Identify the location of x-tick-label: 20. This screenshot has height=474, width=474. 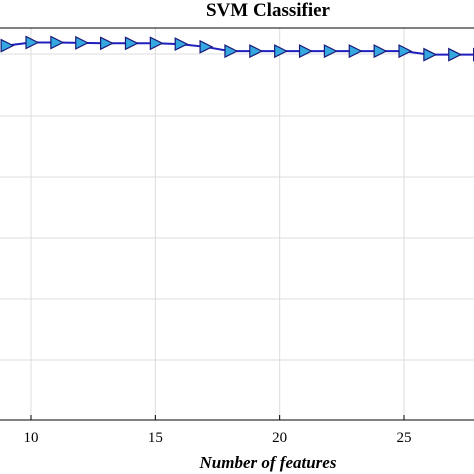
(279, 438).